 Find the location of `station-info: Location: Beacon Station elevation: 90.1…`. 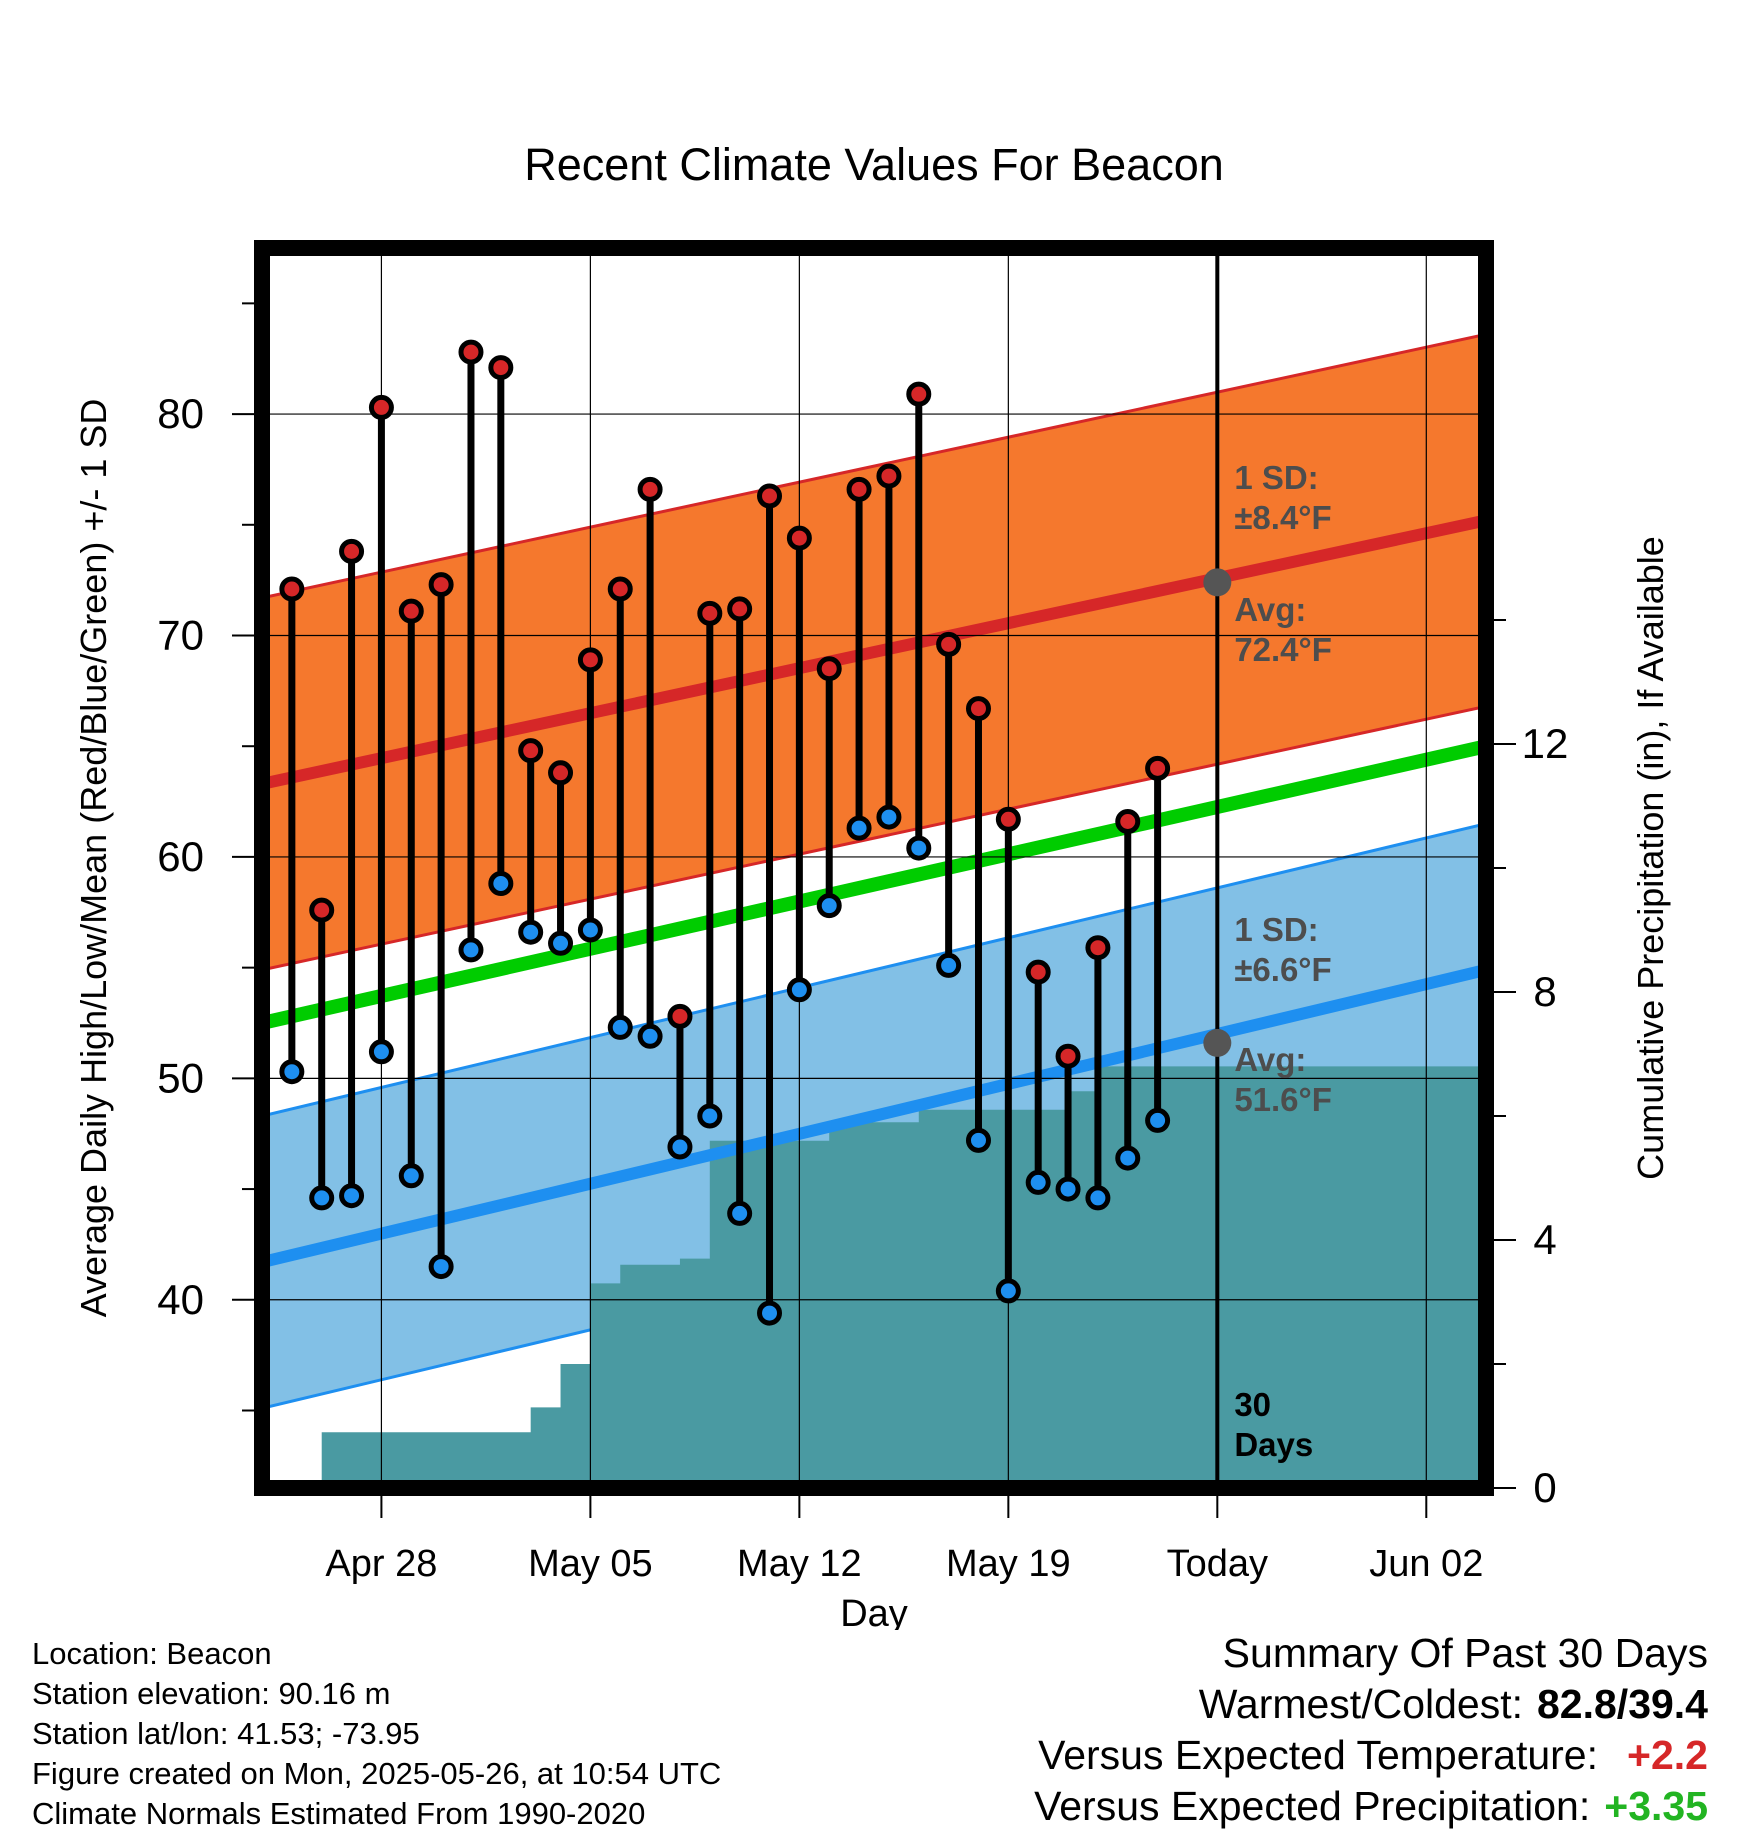

station-info: Location: Beacon Station elevation: 90.1… is located at coordinates (376, 1734).